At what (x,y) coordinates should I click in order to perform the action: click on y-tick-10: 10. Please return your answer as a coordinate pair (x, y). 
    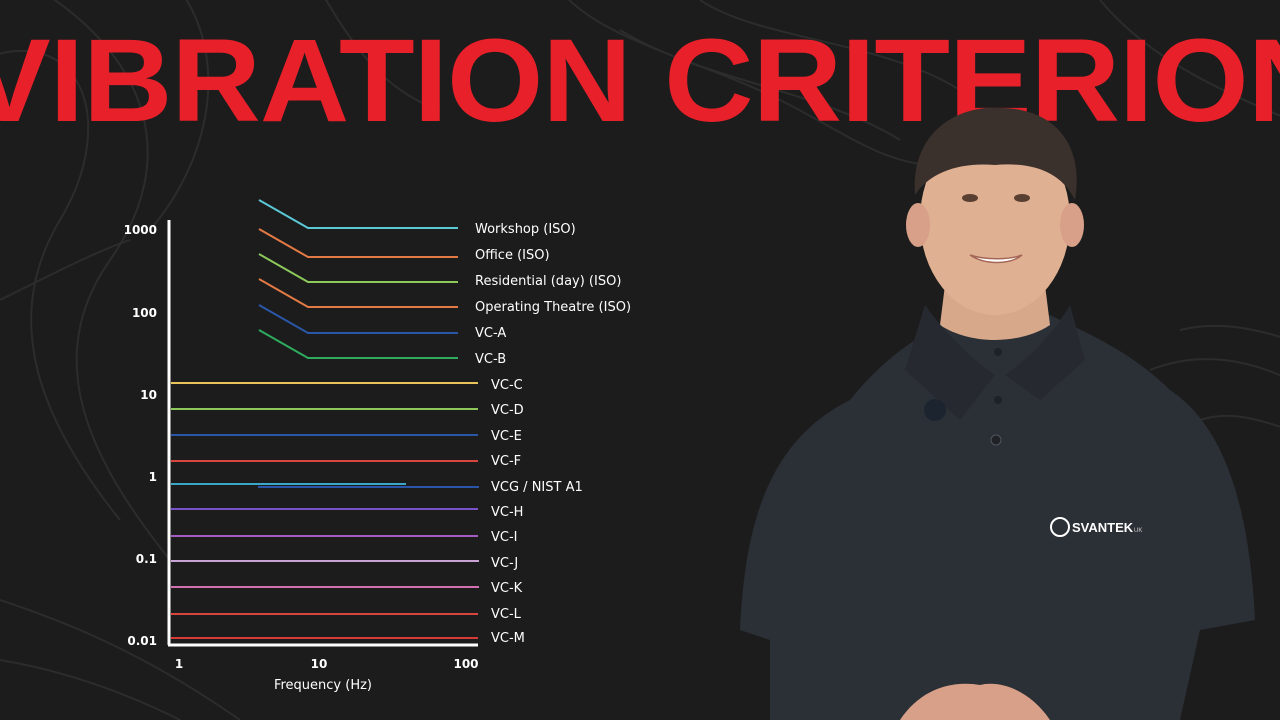
    Looking at the image, I should click on (148, 395).